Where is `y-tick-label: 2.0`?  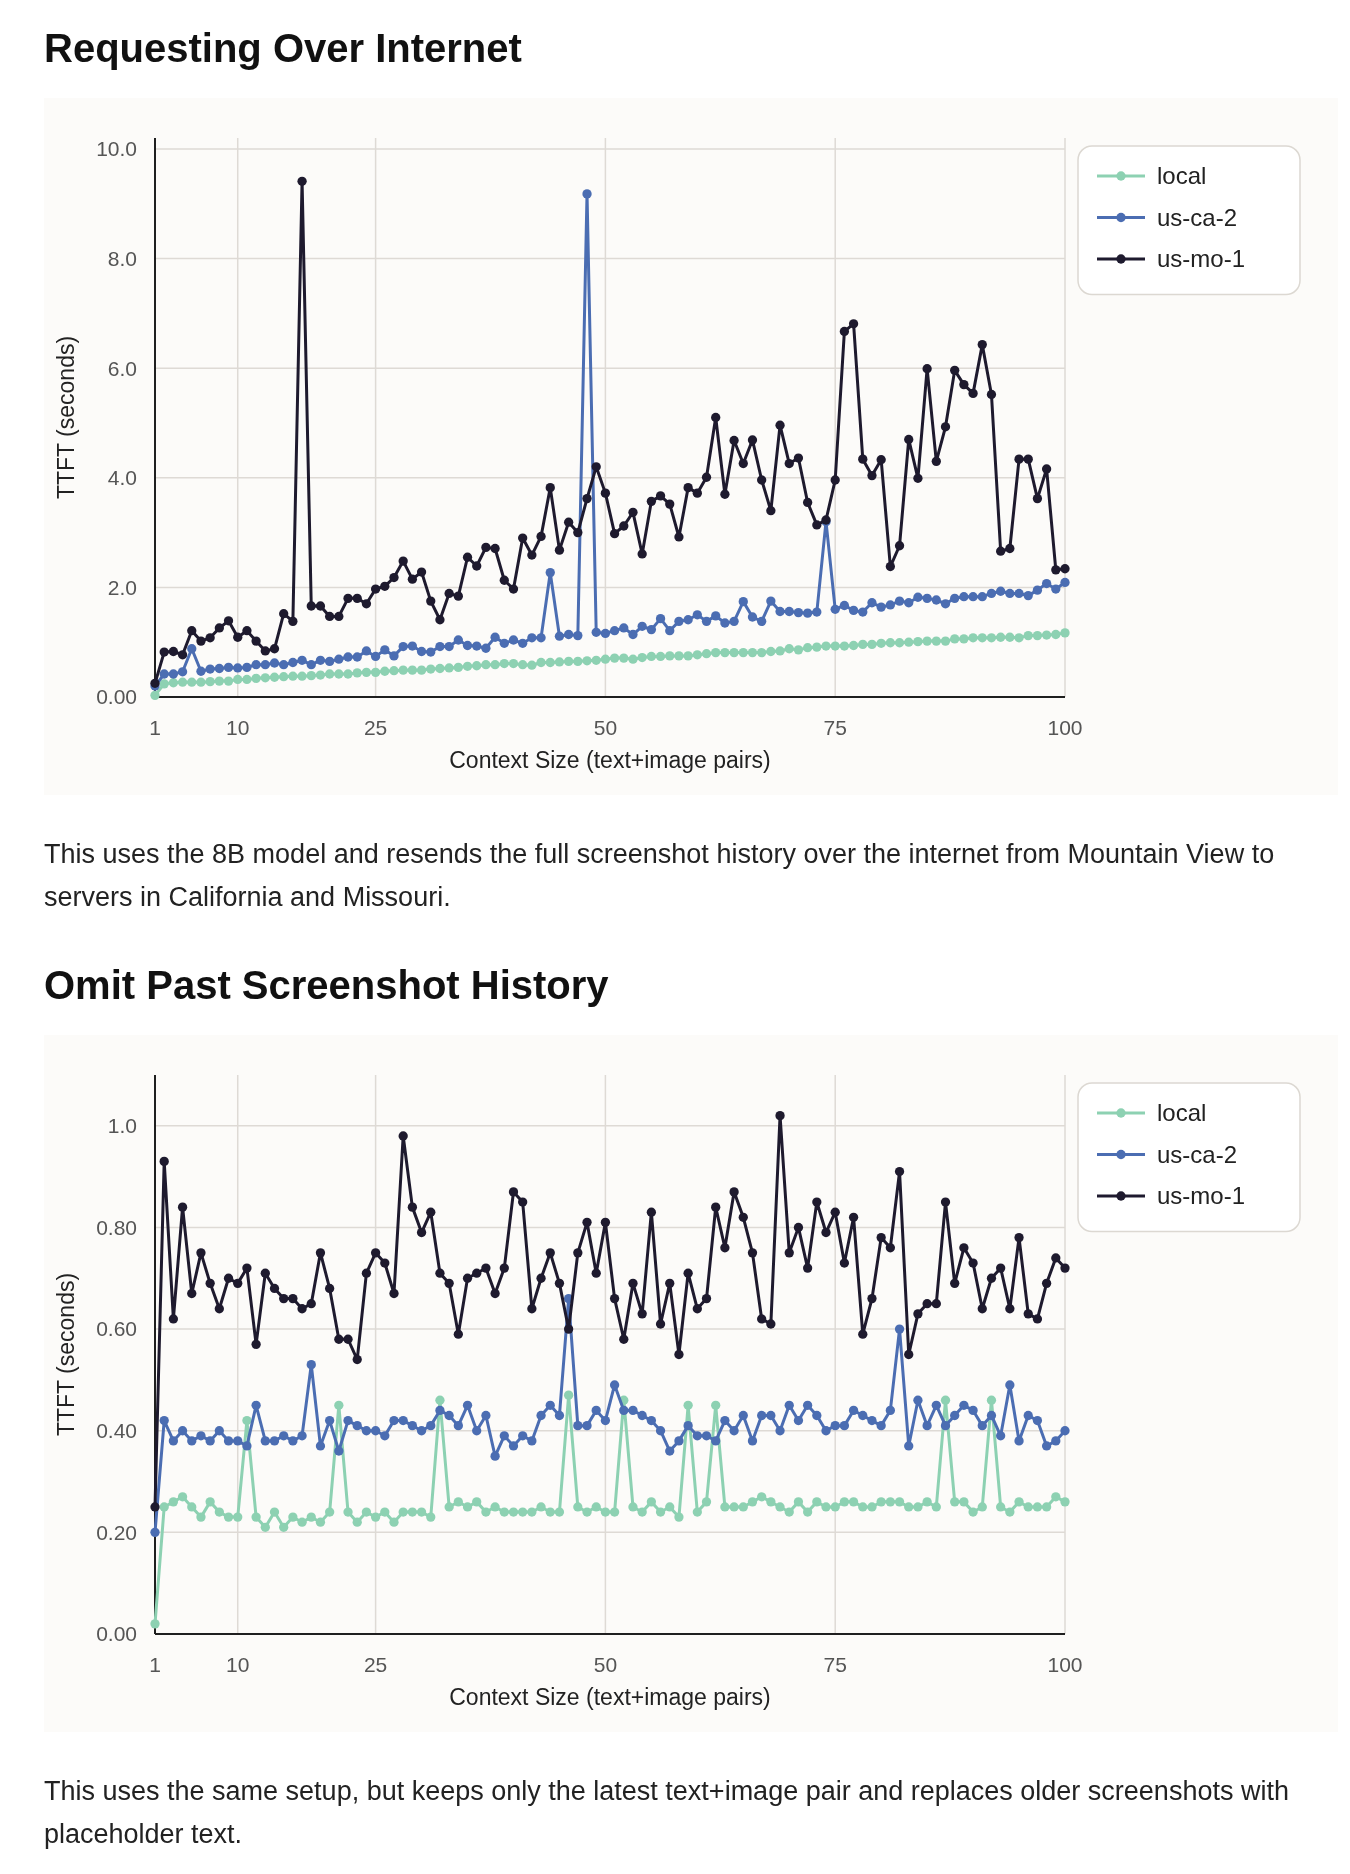
y-tick-label: 2.0 is located at coordinates (122, 587).